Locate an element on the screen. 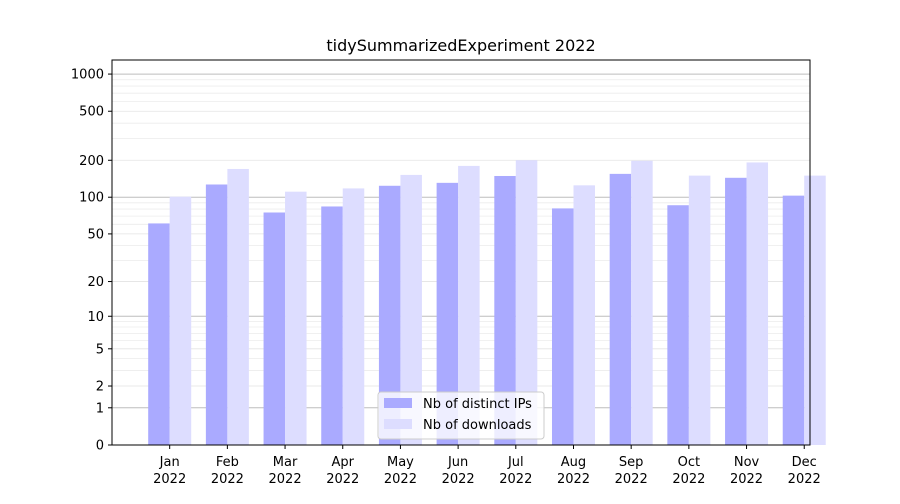 The height and width of the screenshot is (504, 900). y-tick-label: 1000 is located at coordinates (87, 75).